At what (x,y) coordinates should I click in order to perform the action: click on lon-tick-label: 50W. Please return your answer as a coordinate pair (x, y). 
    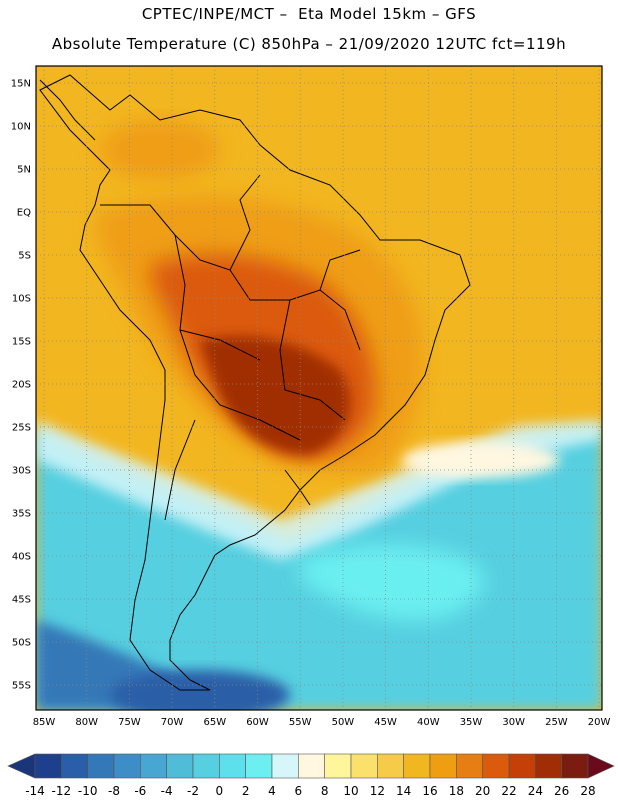
    Looking at the image, I should click on (343, 722).